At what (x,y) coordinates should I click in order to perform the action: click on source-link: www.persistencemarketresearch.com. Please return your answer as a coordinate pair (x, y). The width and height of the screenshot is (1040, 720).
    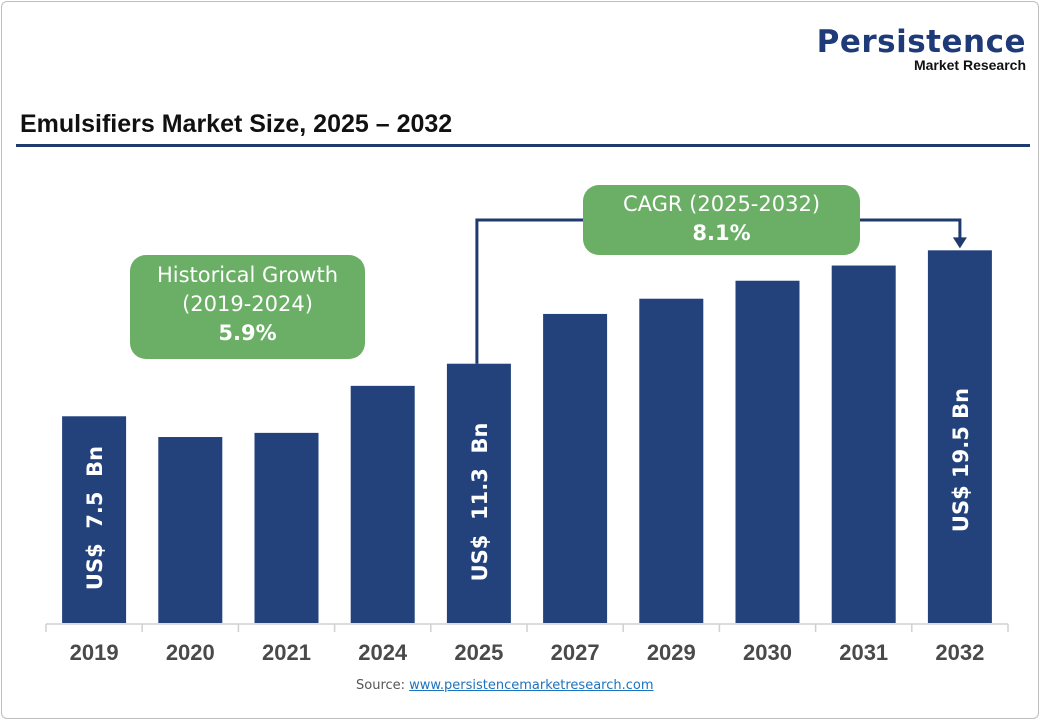
    Looking at the image, I should click on (531, 685).